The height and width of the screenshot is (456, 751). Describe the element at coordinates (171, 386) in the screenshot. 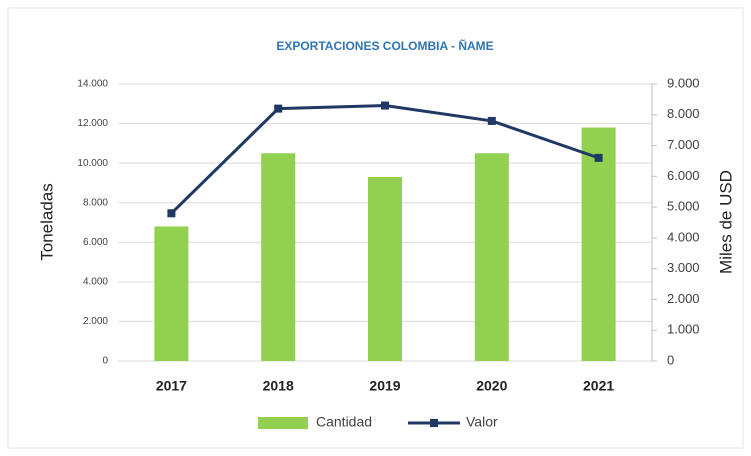

I see `x-tick-label: 2017` at that location.